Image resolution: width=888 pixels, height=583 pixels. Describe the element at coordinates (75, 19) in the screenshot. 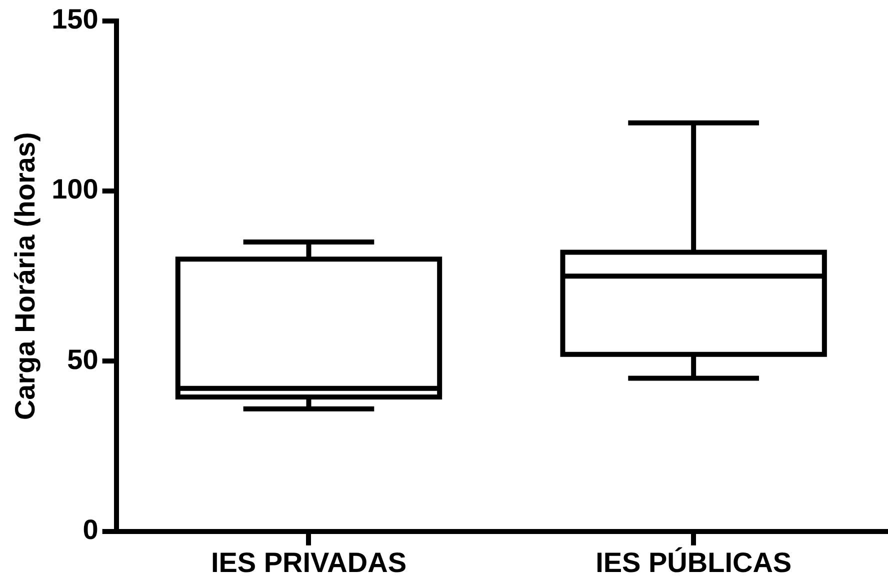

I see `y-tick-label: 150` at that location.